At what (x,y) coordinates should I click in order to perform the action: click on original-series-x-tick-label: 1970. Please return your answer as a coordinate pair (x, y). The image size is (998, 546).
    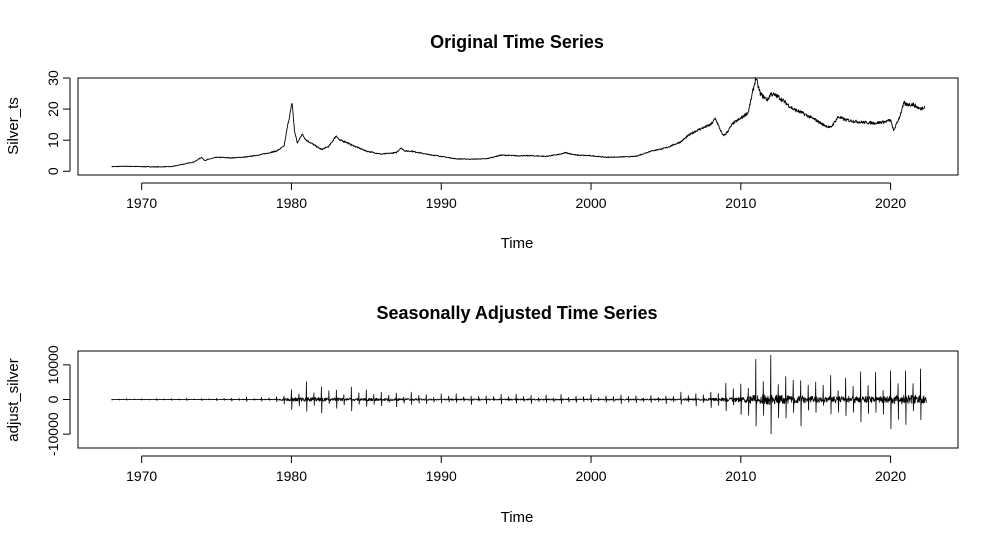
    Looking at the image, I should click on (141, 203).